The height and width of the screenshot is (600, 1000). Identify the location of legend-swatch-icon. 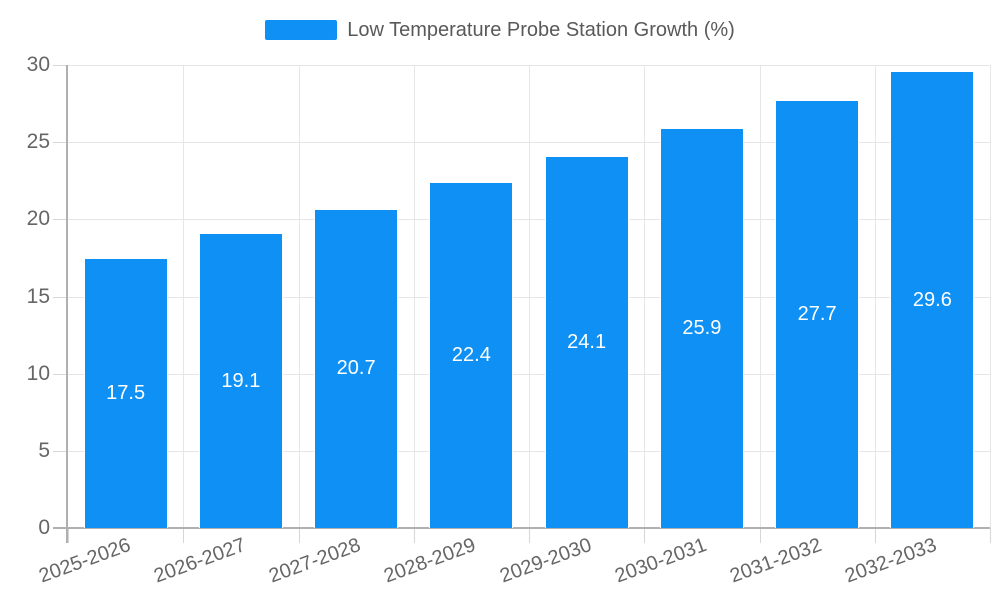
(301, 30).